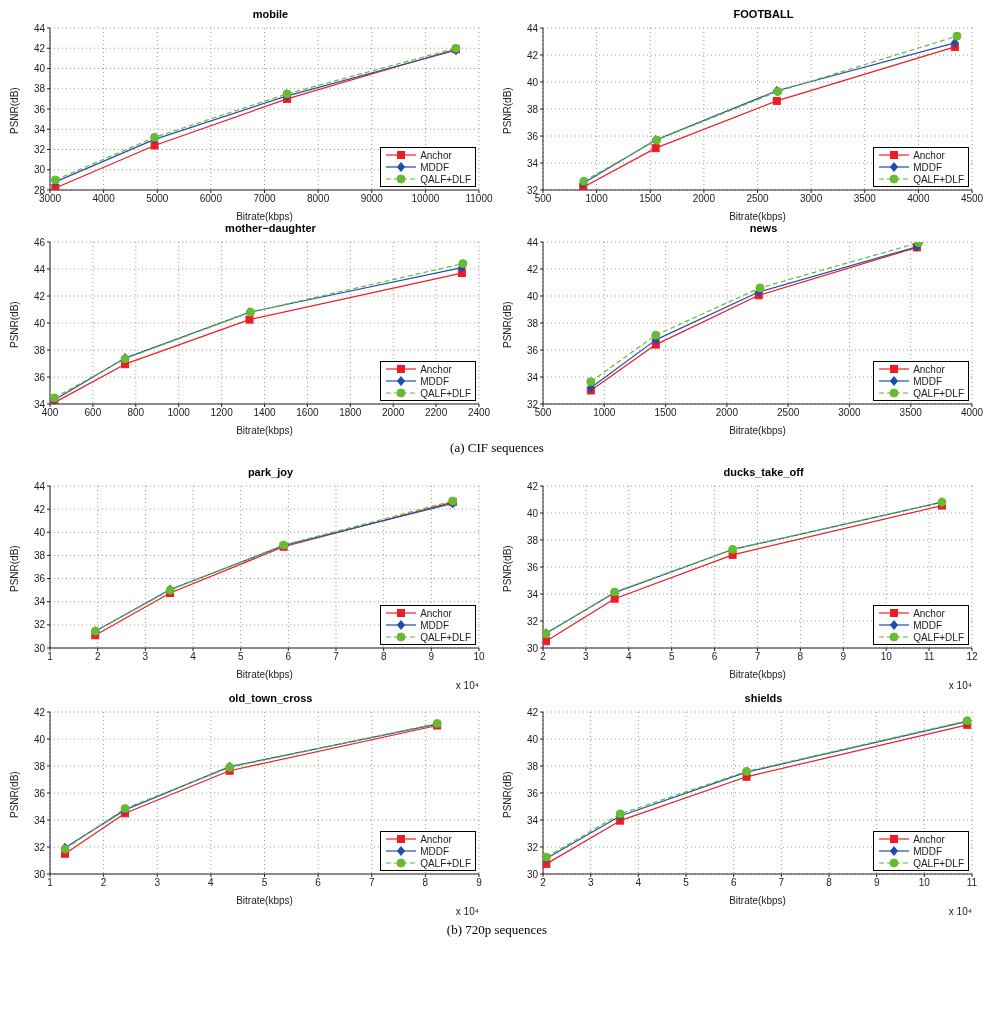 This screenshot has width=994, height=1032. Describe the element at coordinates (918, 199) in the screenshot. I see `x-tick-label: 4000` at that location.